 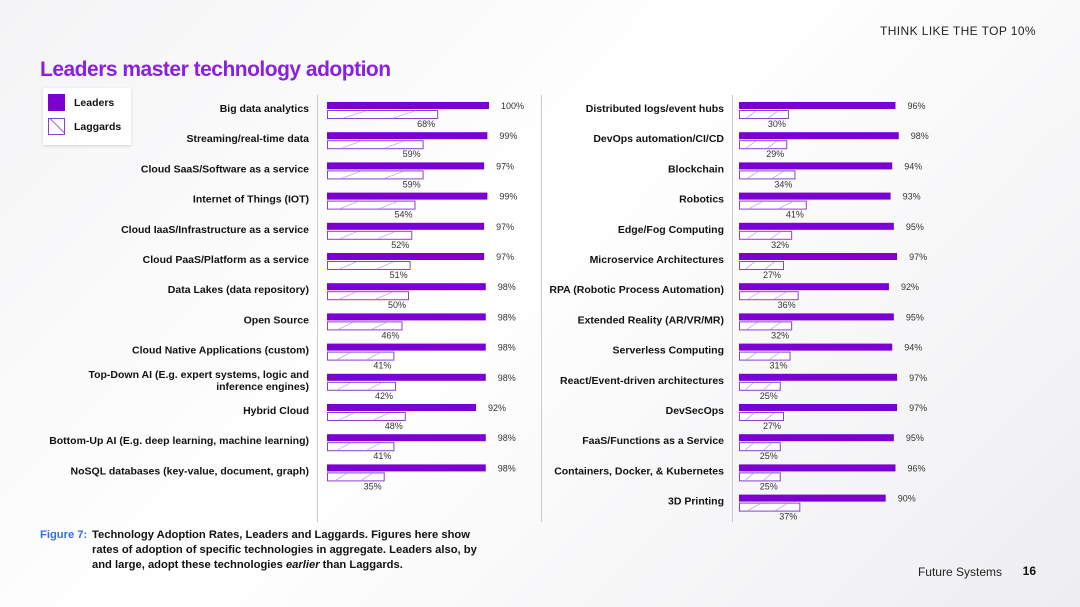 I want to click on leaders-value-label: 94%, so click(x=913, y=348).